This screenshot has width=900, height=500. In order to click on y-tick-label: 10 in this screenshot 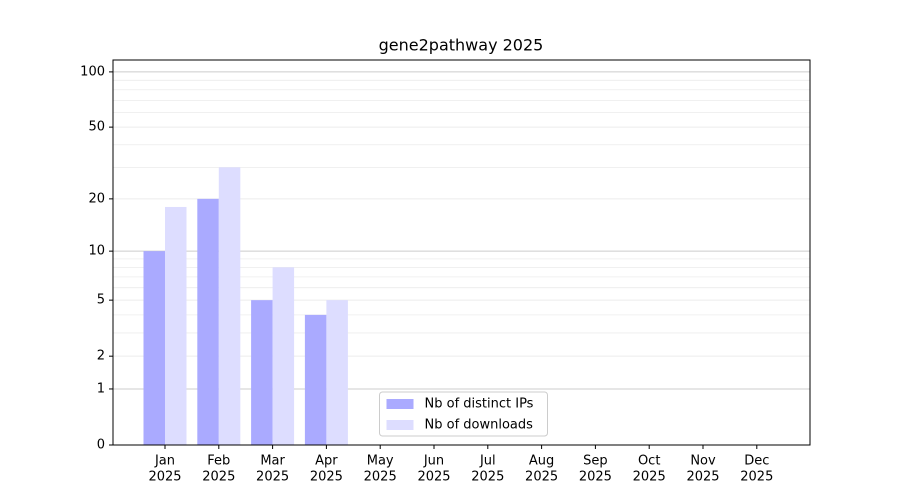, I will do `click(96, 251)`.